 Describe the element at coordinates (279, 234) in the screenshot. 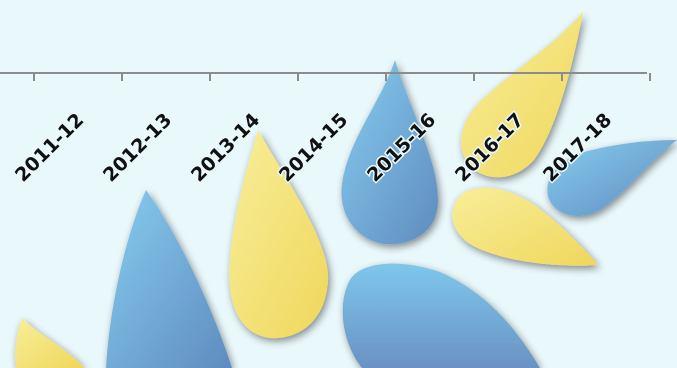

I see `petal-yellow-center` at that location.